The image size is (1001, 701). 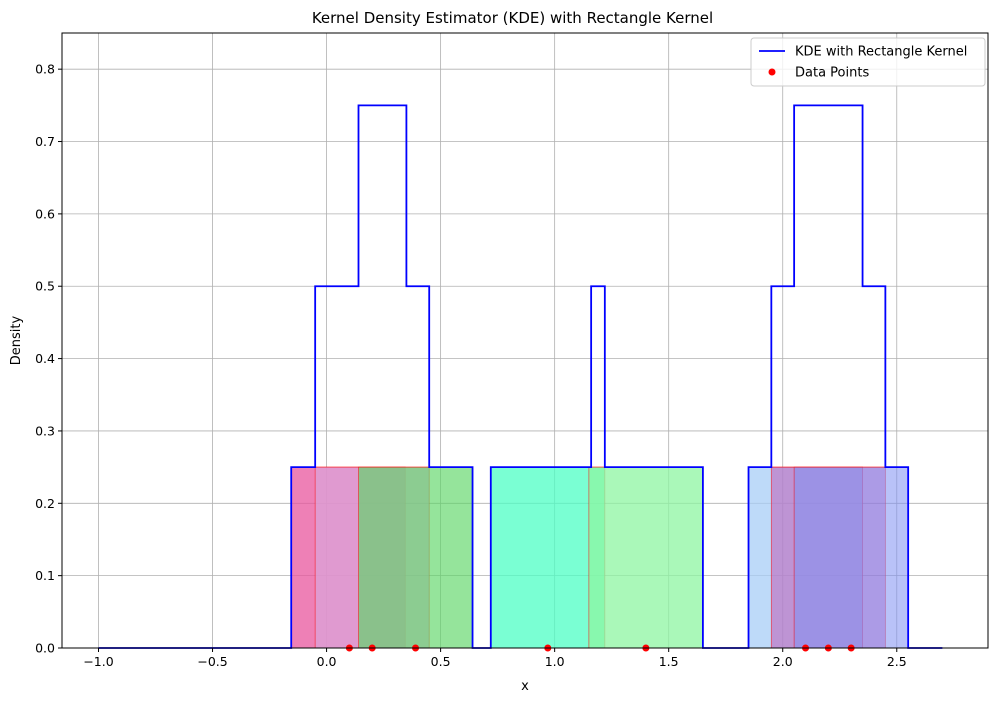 I want to click on x-axis-ticks: −1.0 −0.5 0.0 0.5 1.0 1.5 2.0 2.5, so click(x=495, y=658).